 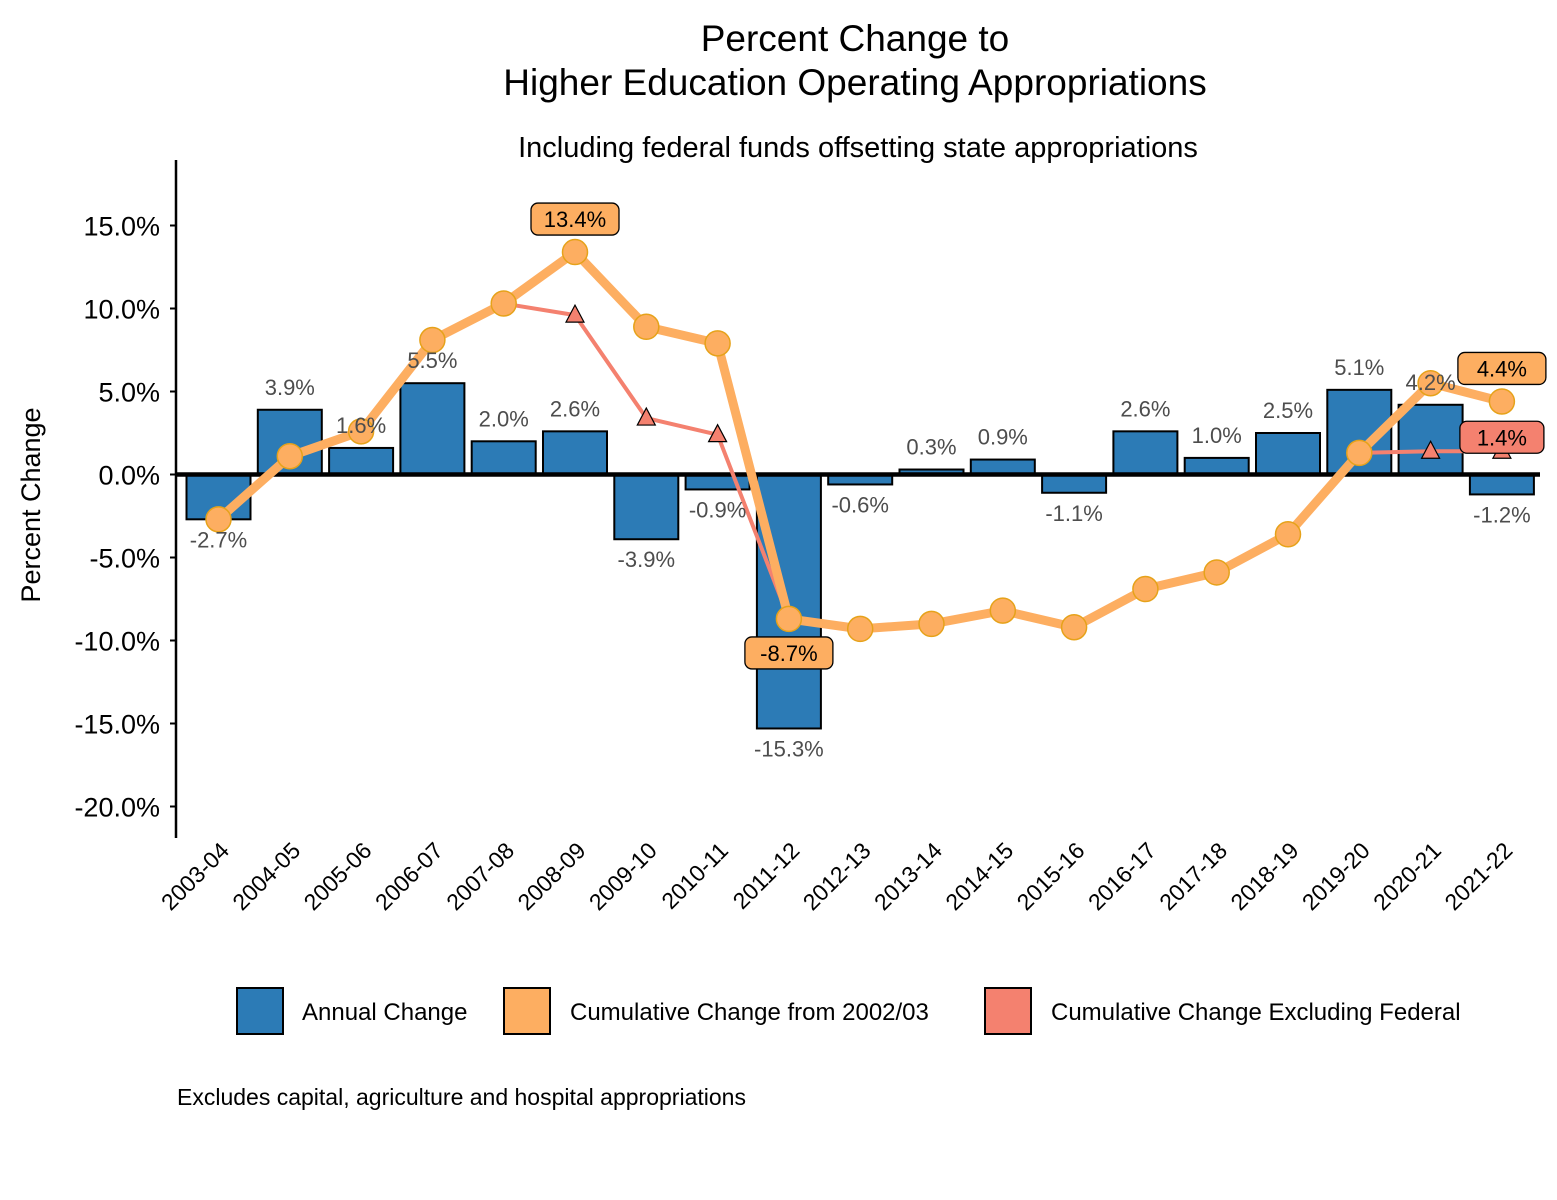 I want to click on x-tick-label: 2009-10, so click(x=623, y=876).